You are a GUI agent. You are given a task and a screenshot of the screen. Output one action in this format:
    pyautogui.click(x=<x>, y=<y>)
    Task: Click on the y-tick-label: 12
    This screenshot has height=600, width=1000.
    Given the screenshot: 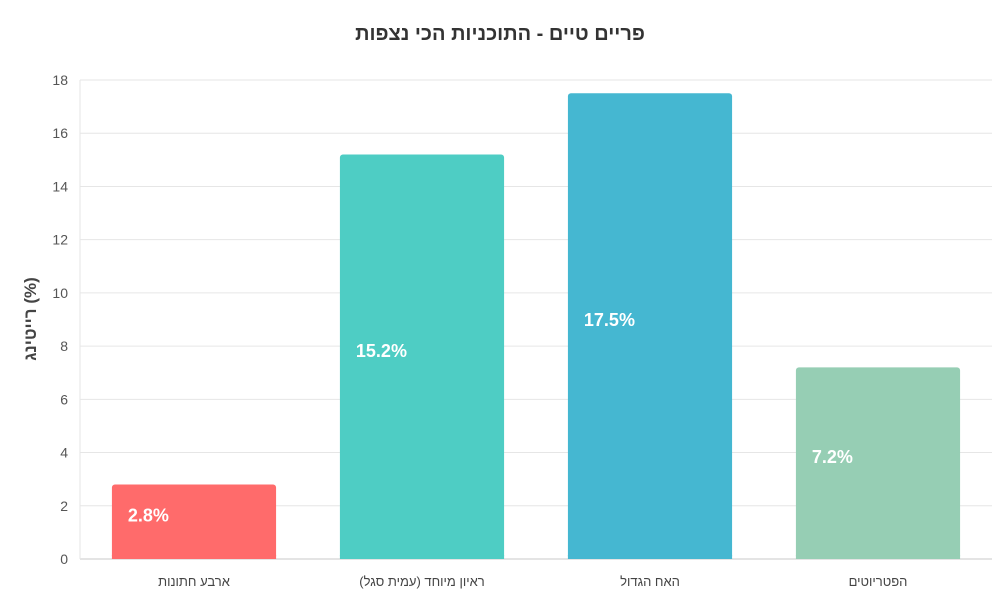 What is the action you would take?
    pyautogui.click(x=60, y=240)
    